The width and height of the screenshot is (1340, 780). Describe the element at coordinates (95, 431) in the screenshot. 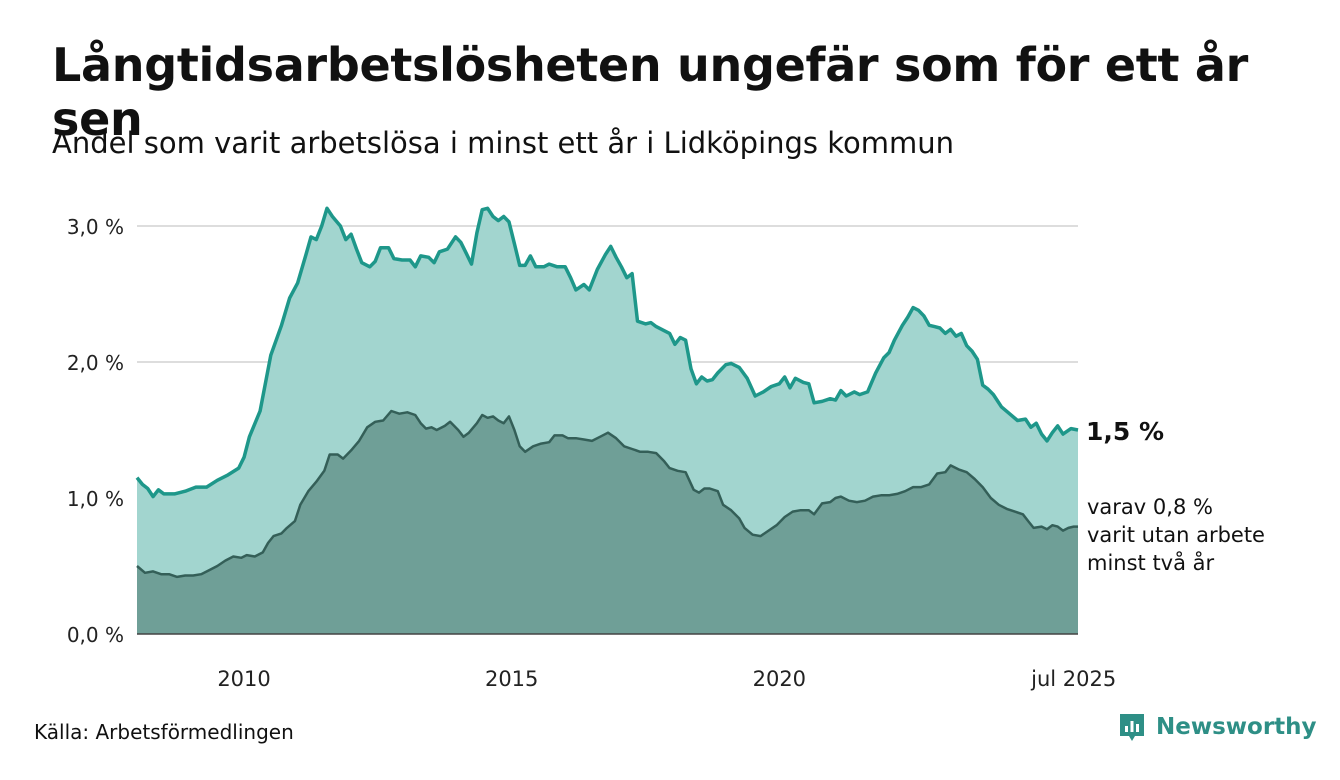

I see `y-axis-ticks: 0,0 % 1,0 % 2,0 % 3,0 %` at that location.